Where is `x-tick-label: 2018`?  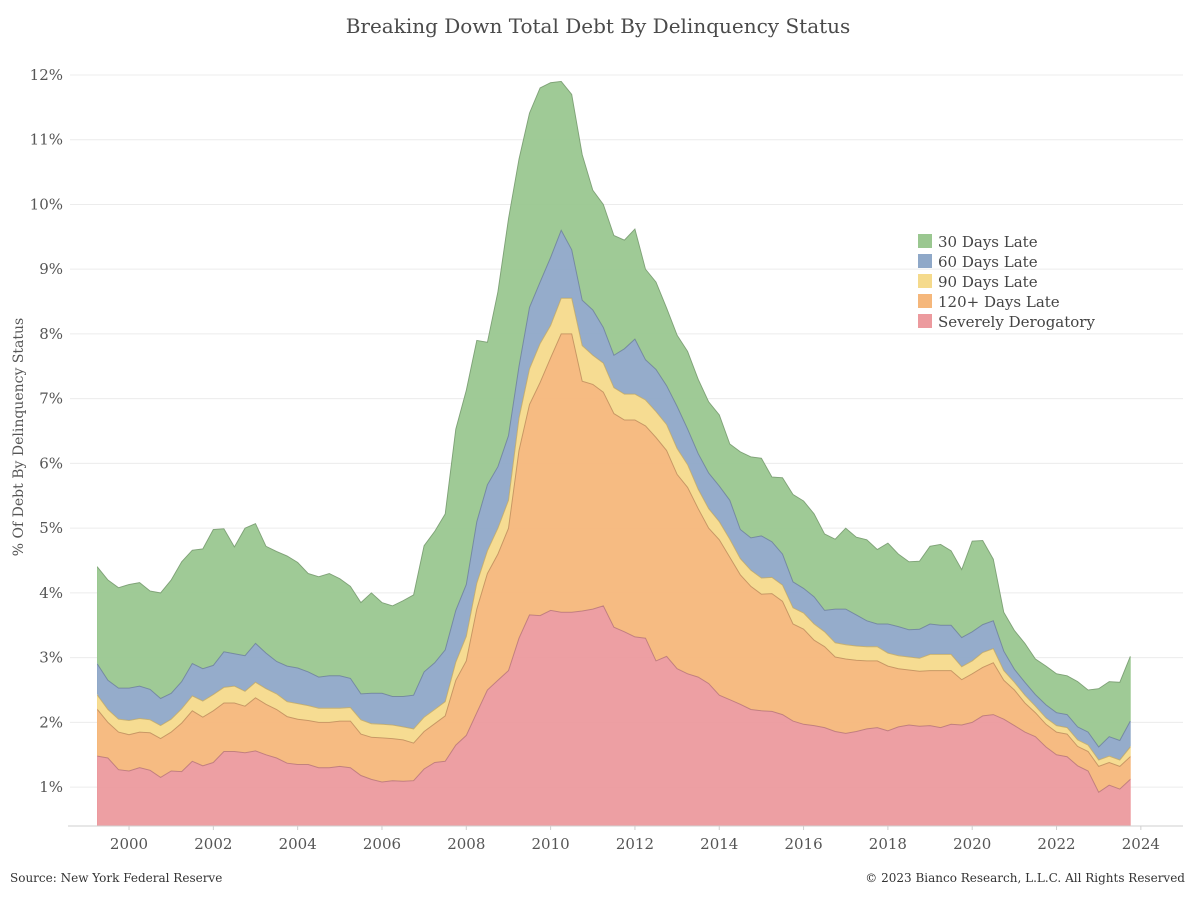 x-tick-label: 2018 is located at coordinates (888, 844).